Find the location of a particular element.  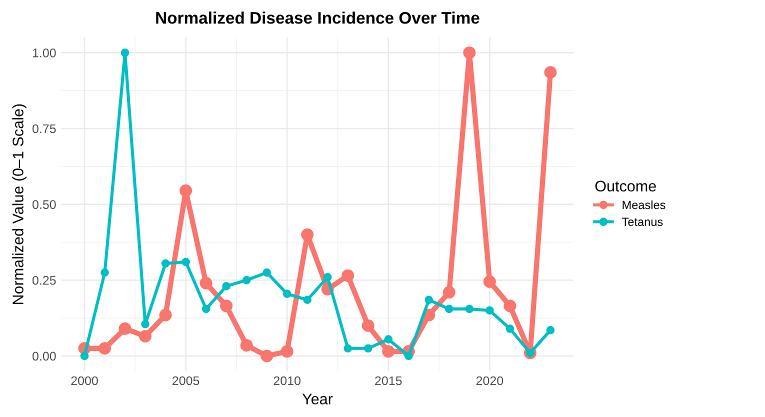

legend-label: Measles is located at coordinates (644, 205).